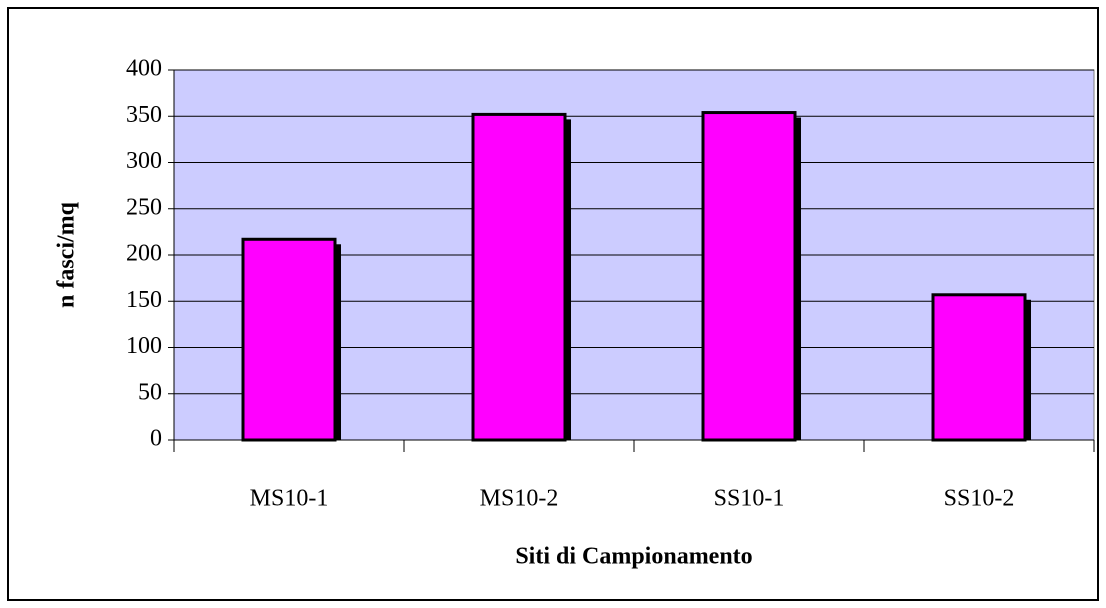  What do you see at coordinates (156, 439) in the screenshot?
I see `y-tick-label: 0` at bounding box center [156, 439].